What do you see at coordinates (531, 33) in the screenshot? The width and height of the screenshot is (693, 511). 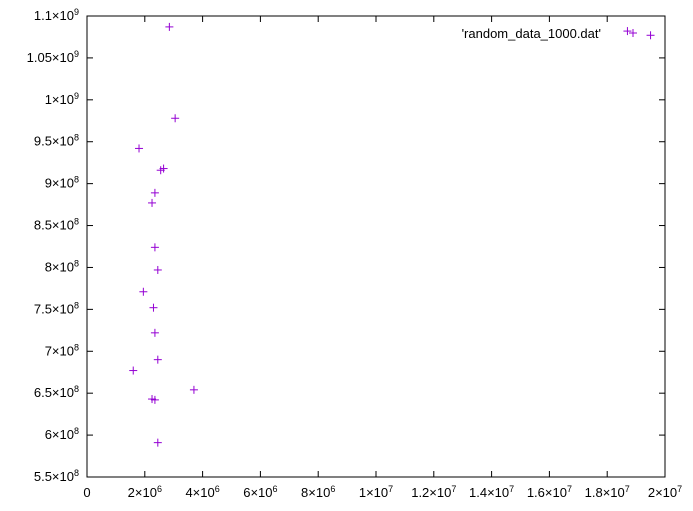 I see `legend-label: 'random_data_1000.dat'` at bounding box center [531, 33].